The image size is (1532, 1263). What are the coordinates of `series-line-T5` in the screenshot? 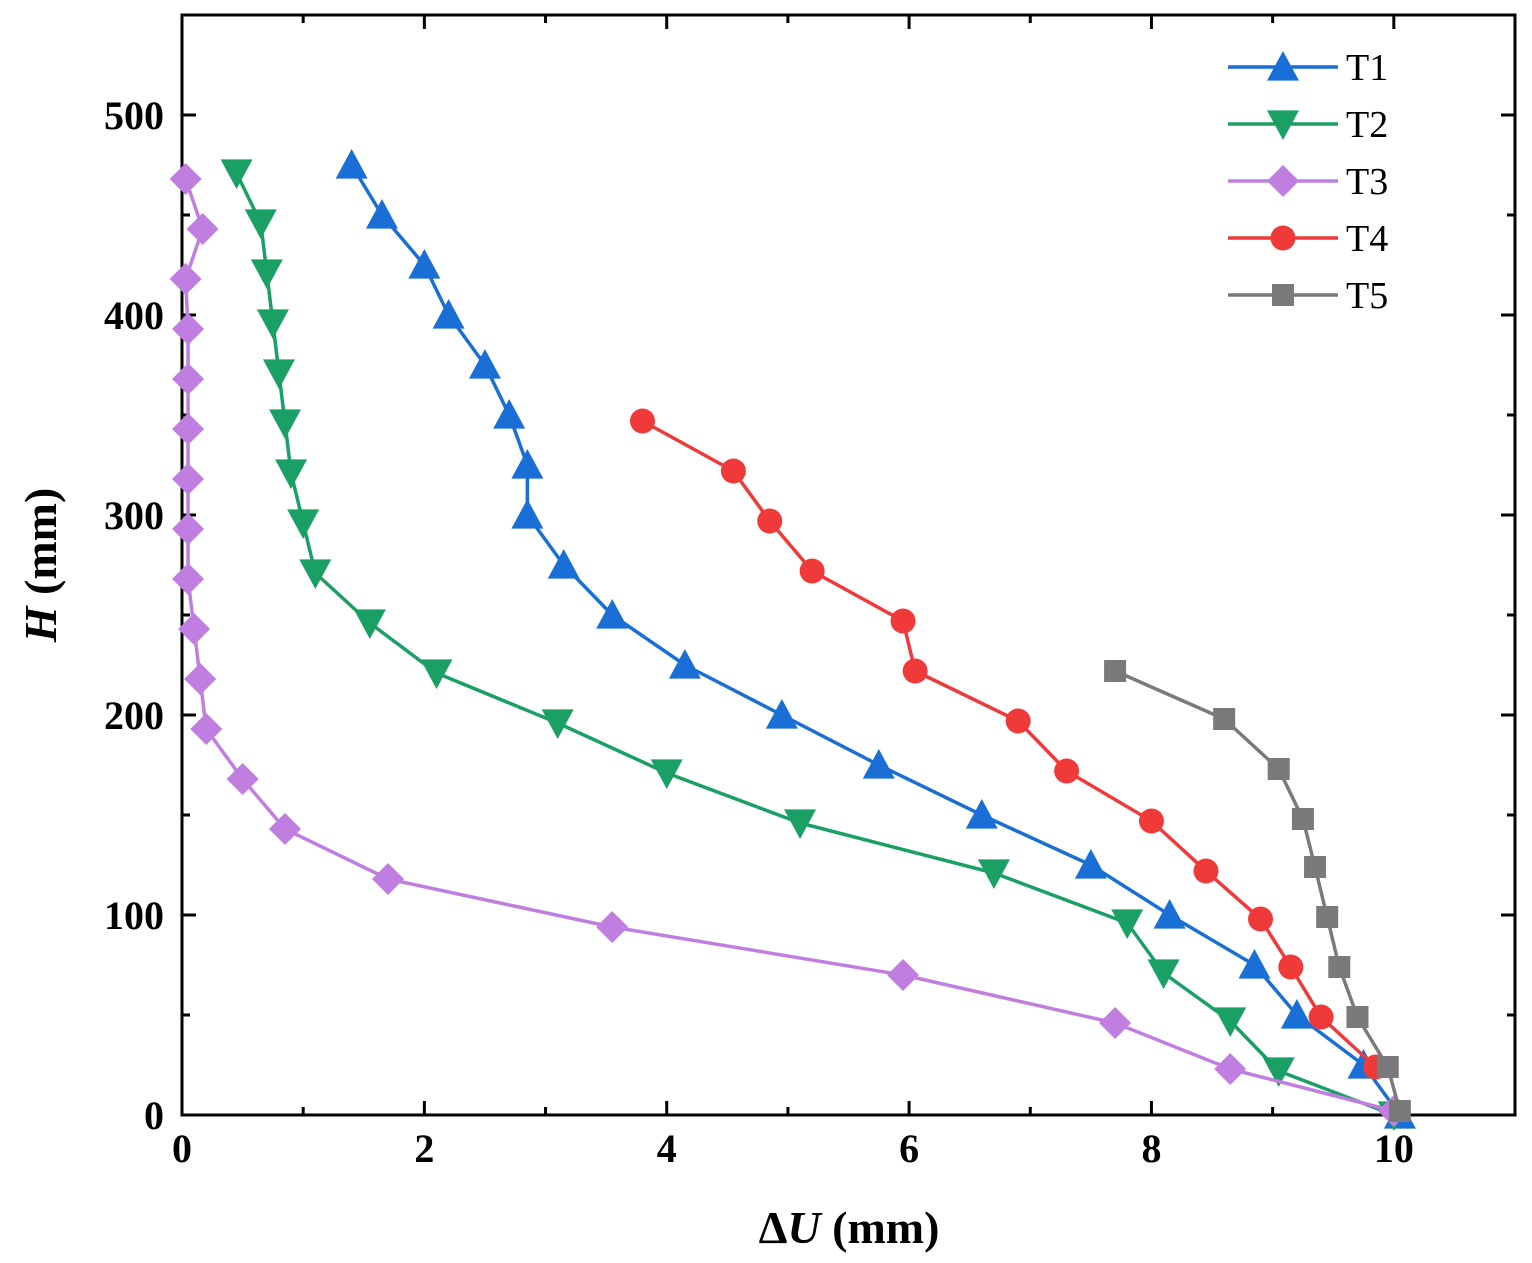 It's located at (1258, 890).